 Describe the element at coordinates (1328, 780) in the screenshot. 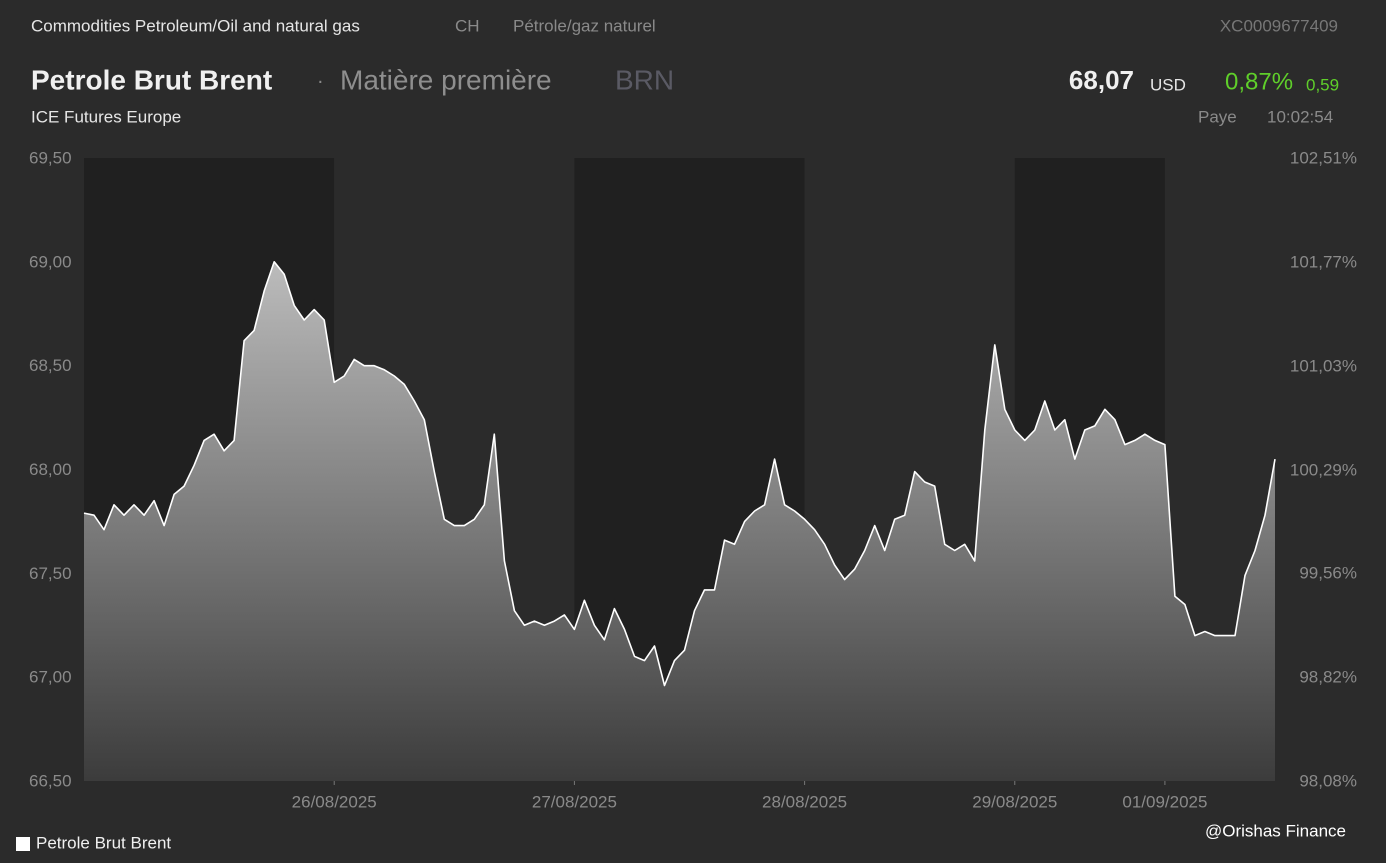

I see `y2-tick-label: 98,08%` at that location.